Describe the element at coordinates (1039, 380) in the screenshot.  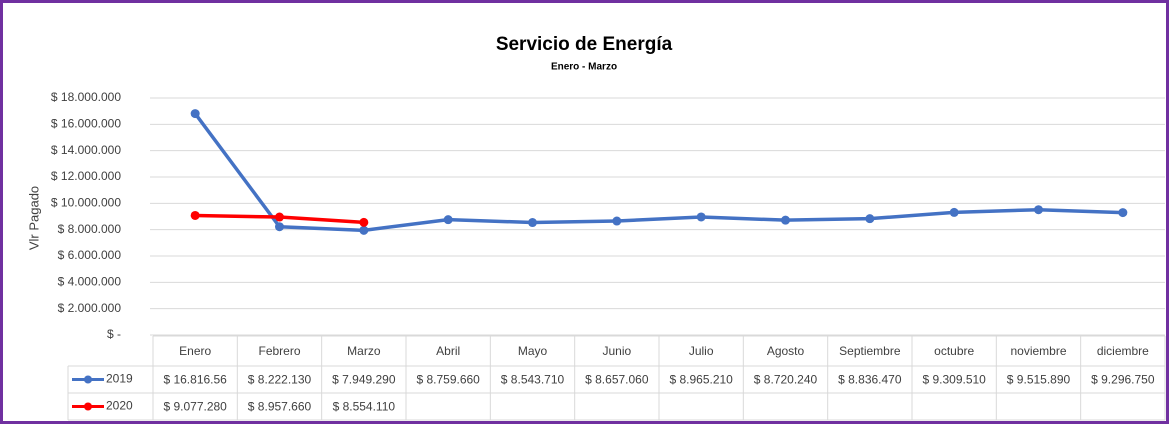
I see `table-cell: $ 9.515.890` at that location.